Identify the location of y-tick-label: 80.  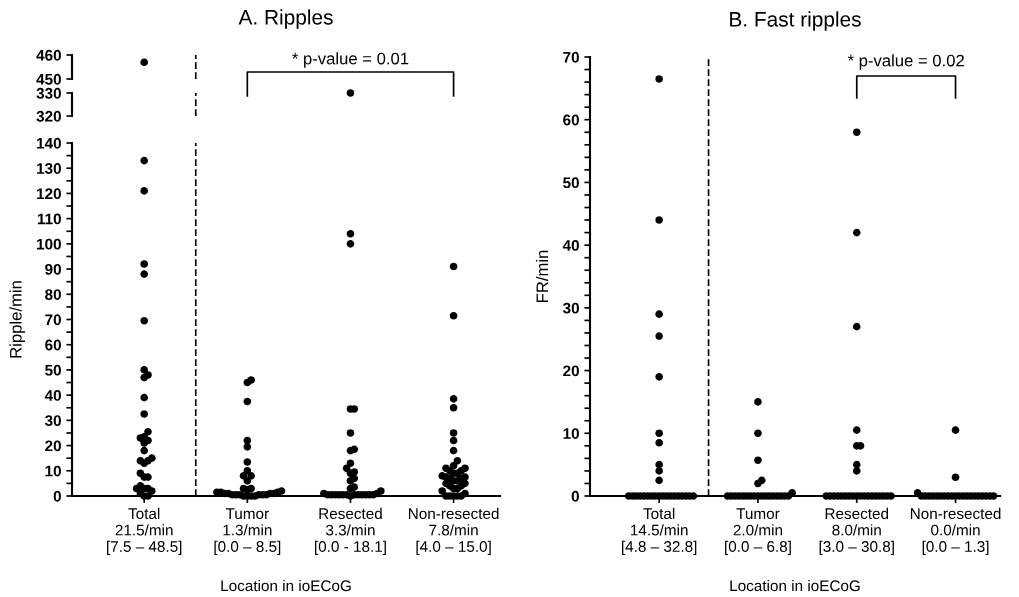
(53, 294).